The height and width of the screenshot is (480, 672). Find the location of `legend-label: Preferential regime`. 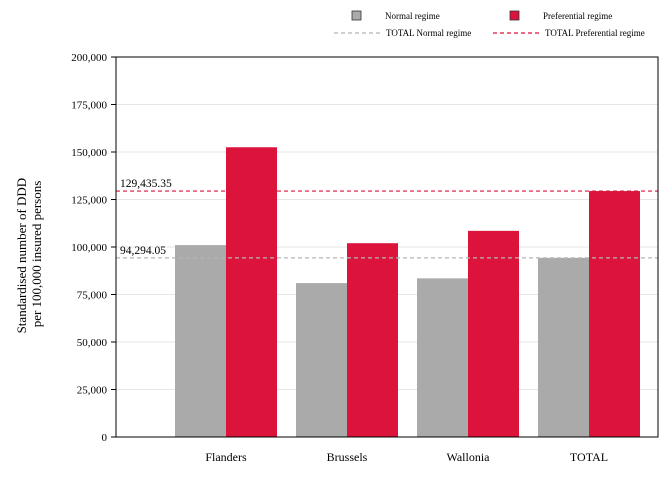

legend-label: Preferential regime is located at coordinates (577, 16).